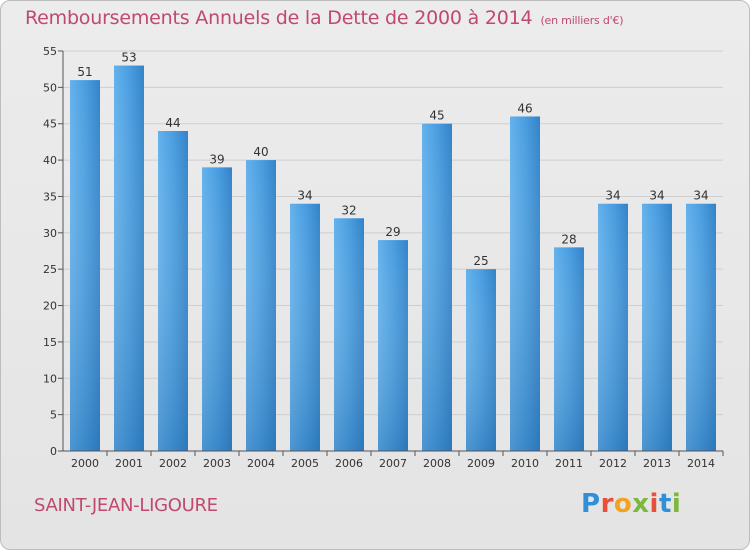 Image resolution: width=750 pixels, height=550 pixels. Describe the element at coordinates (50, 196) in the screenshot. I see `y-tick-label: 35` at that location.